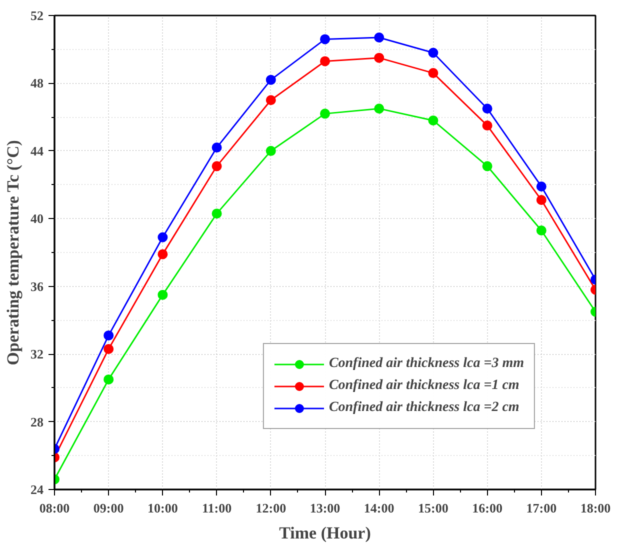  Describe the element at coordinates (37, 83) in the screenshot. I see `y-tick-label: 48` at that location.